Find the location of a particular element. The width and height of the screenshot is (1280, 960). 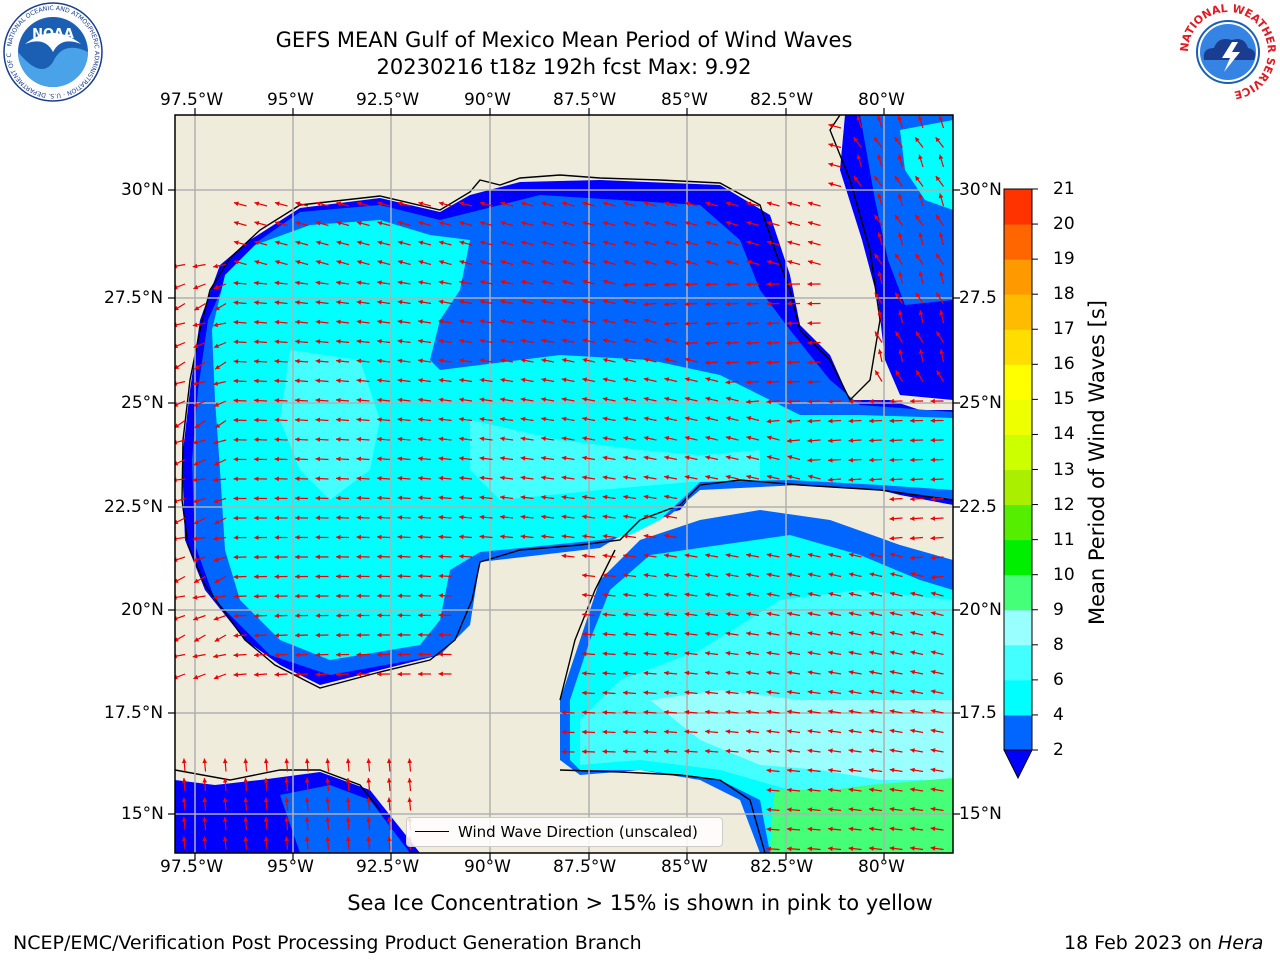

colorbar-segment is located at coordinates (1018, 662).